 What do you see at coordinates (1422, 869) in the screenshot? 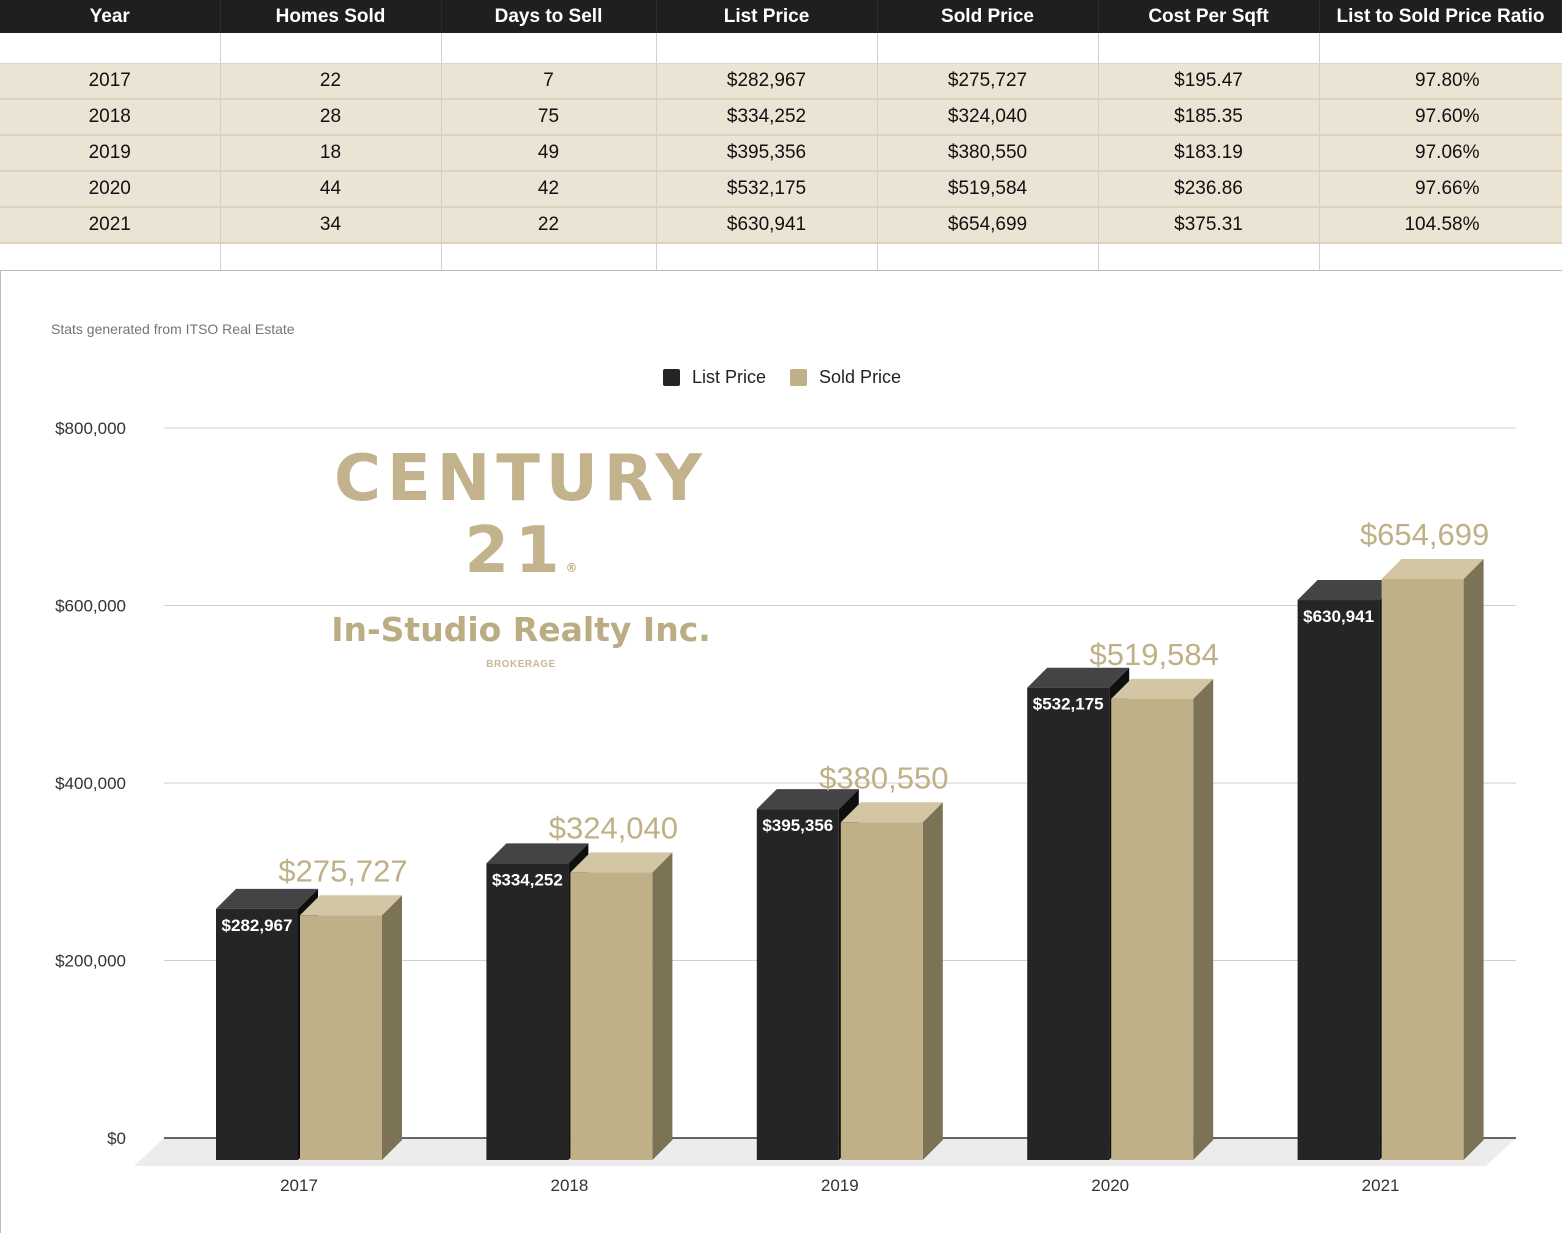
I see `bar-sold-price-2021` at bounding box center [1422, 869].